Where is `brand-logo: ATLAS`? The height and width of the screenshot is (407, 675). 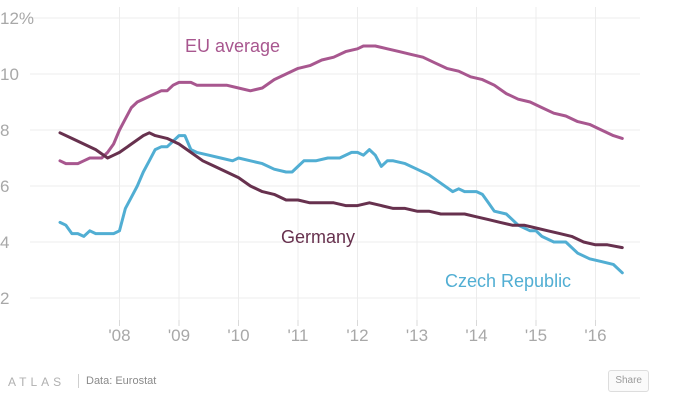
brand-logo: ATLAS is located at coordinates (37, 382).